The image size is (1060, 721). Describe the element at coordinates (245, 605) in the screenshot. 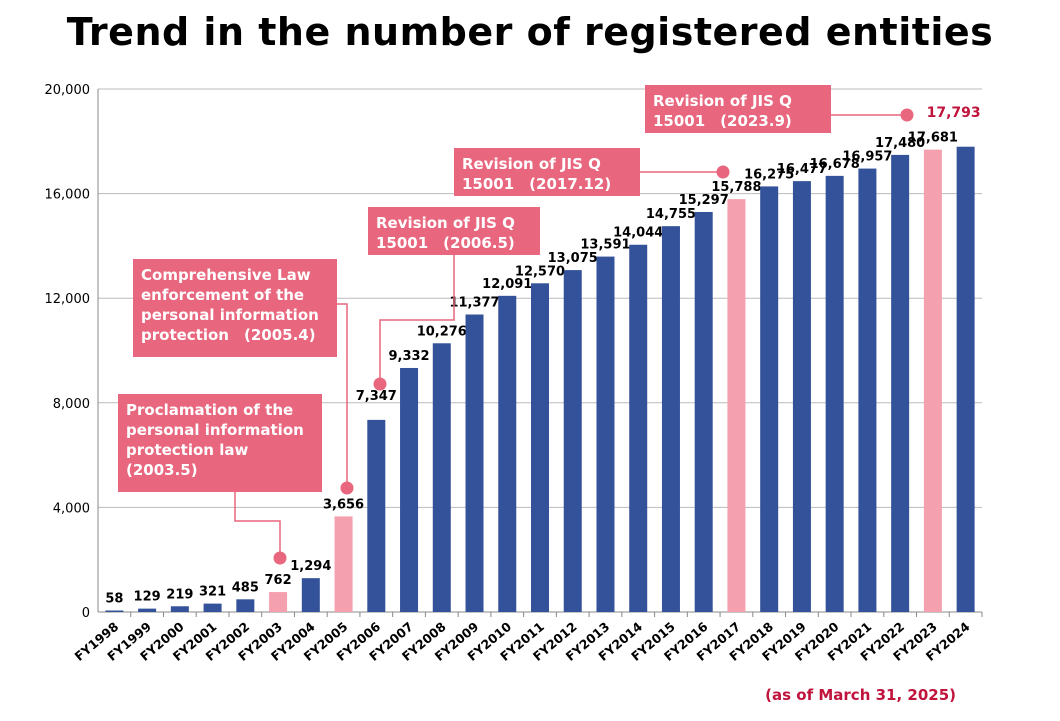

I see `bar-fy2002` at that location.